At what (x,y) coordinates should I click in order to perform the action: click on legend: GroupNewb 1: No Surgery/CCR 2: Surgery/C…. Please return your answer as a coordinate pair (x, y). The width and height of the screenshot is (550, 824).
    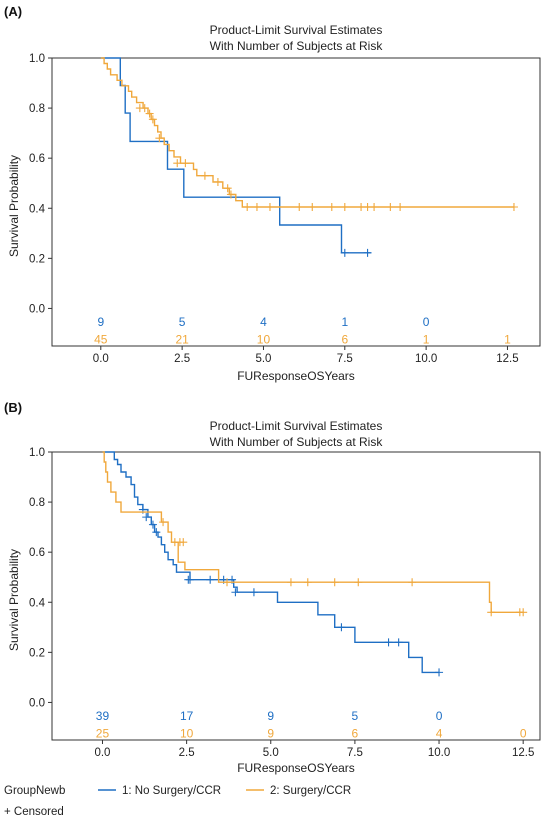
    Looking at the image, I should click on (177, 801).